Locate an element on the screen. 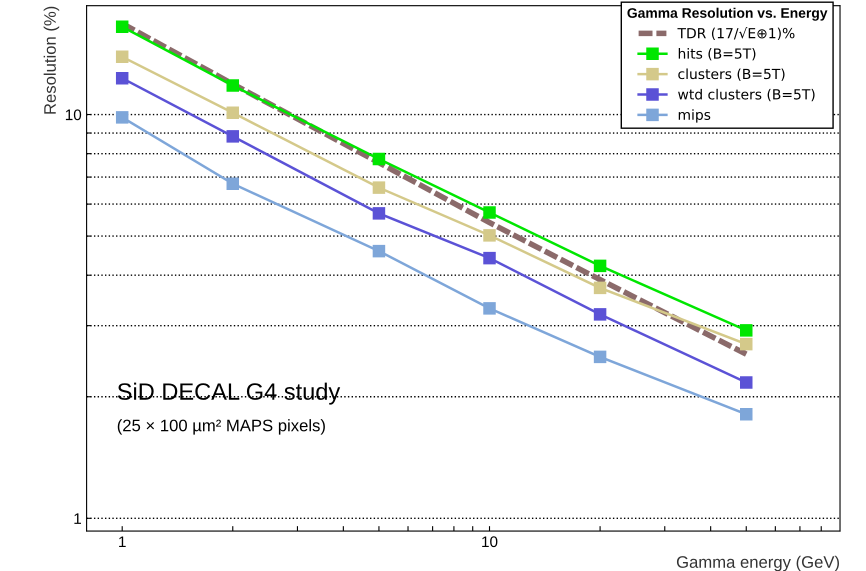  legend-label: TDR (17/√E⊕1)% is located at coordinates (735, 33).